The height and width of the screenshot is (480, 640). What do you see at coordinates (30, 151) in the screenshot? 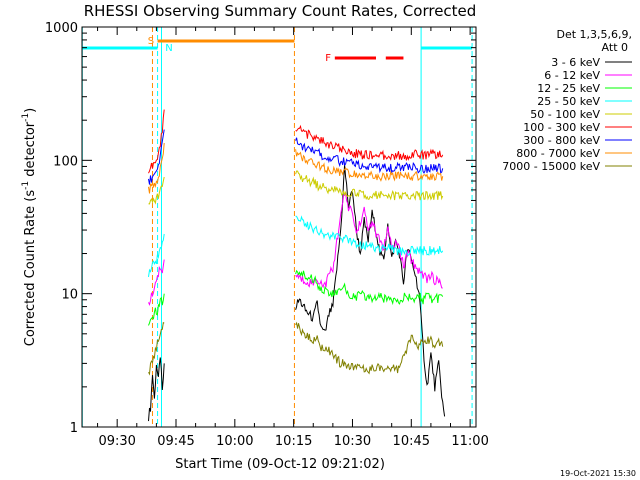
I see `y-axis-label-mid: detector` at bounding box center [30, 151].